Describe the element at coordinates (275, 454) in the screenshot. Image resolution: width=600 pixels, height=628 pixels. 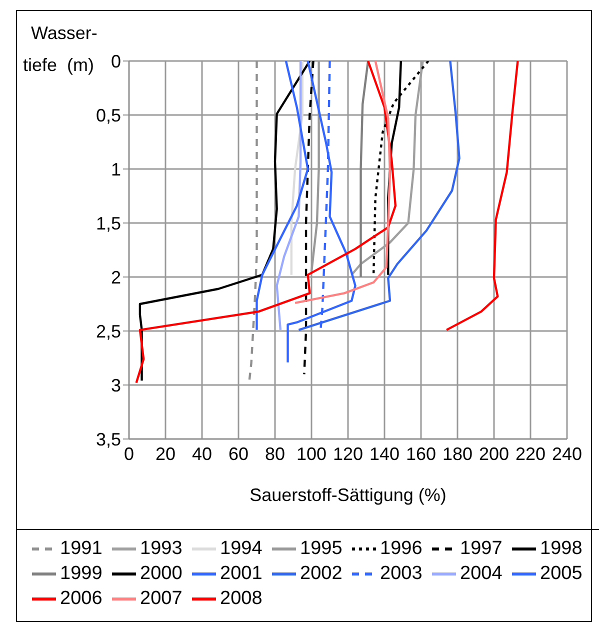
I see `x-tick-label: 80` at that location.